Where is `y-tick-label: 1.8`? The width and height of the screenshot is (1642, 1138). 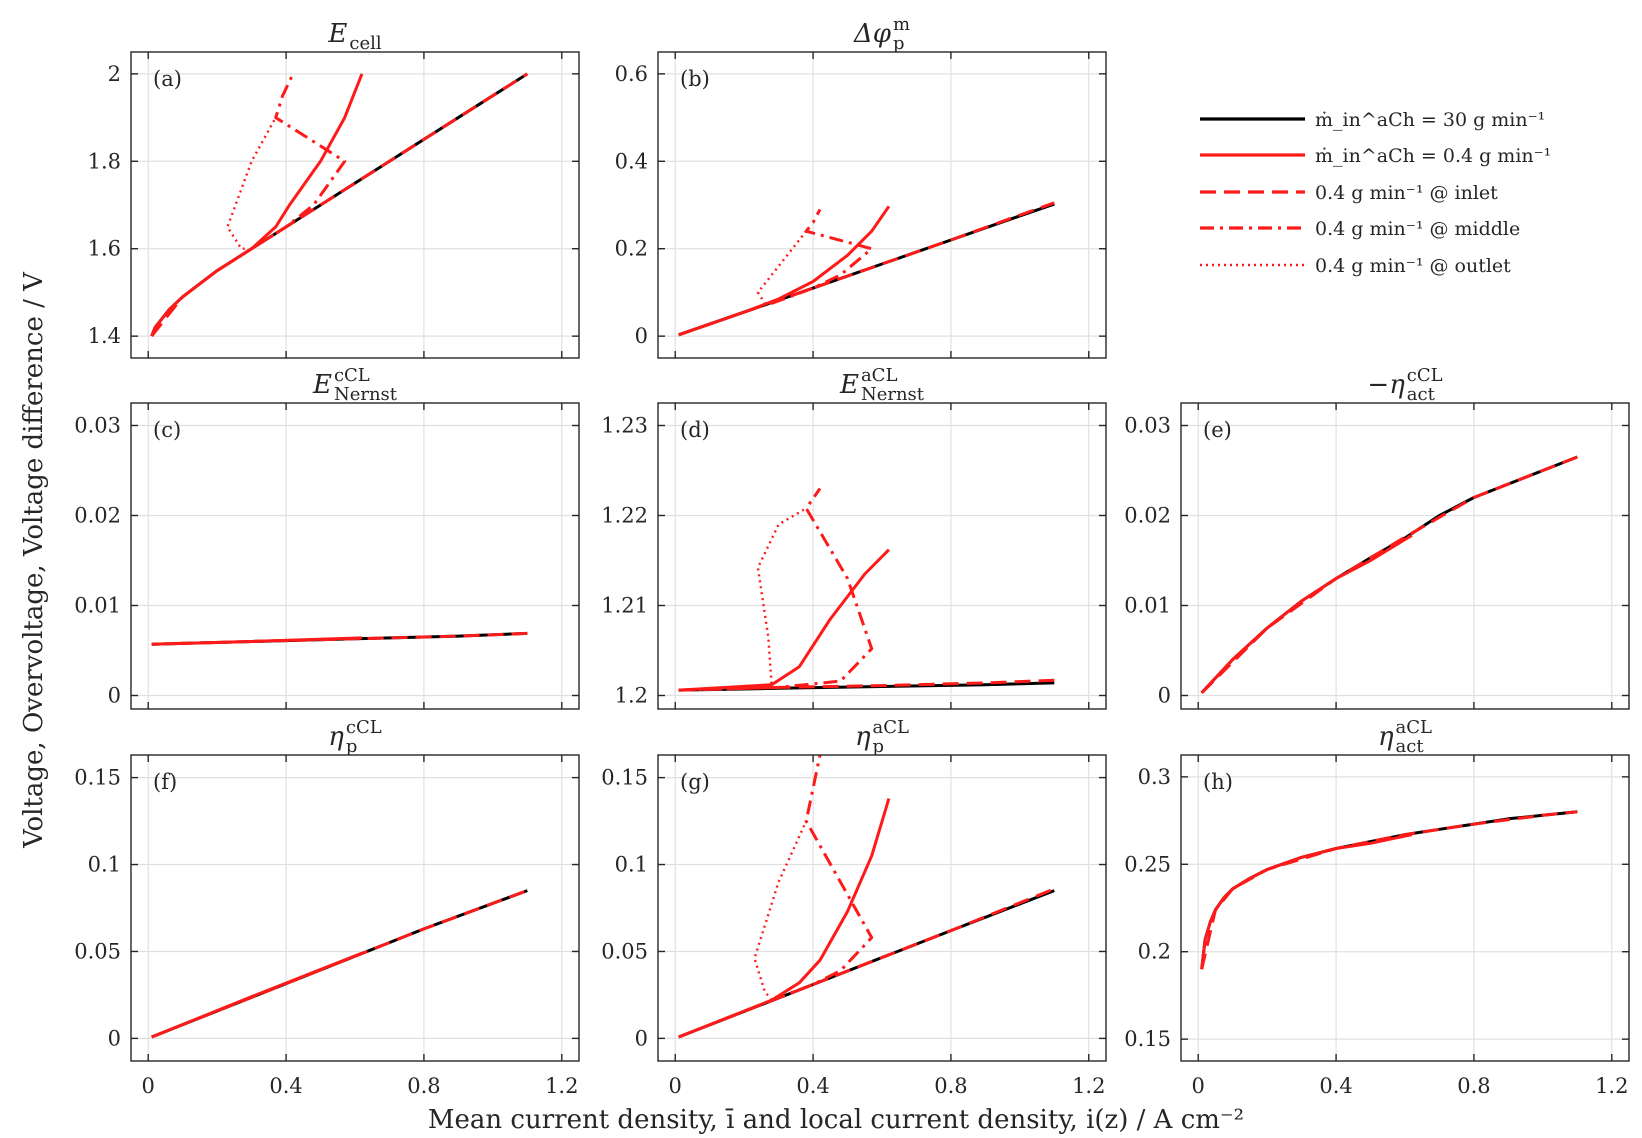 y-tick-label: 1.8 is located at coordinates (104, 161).